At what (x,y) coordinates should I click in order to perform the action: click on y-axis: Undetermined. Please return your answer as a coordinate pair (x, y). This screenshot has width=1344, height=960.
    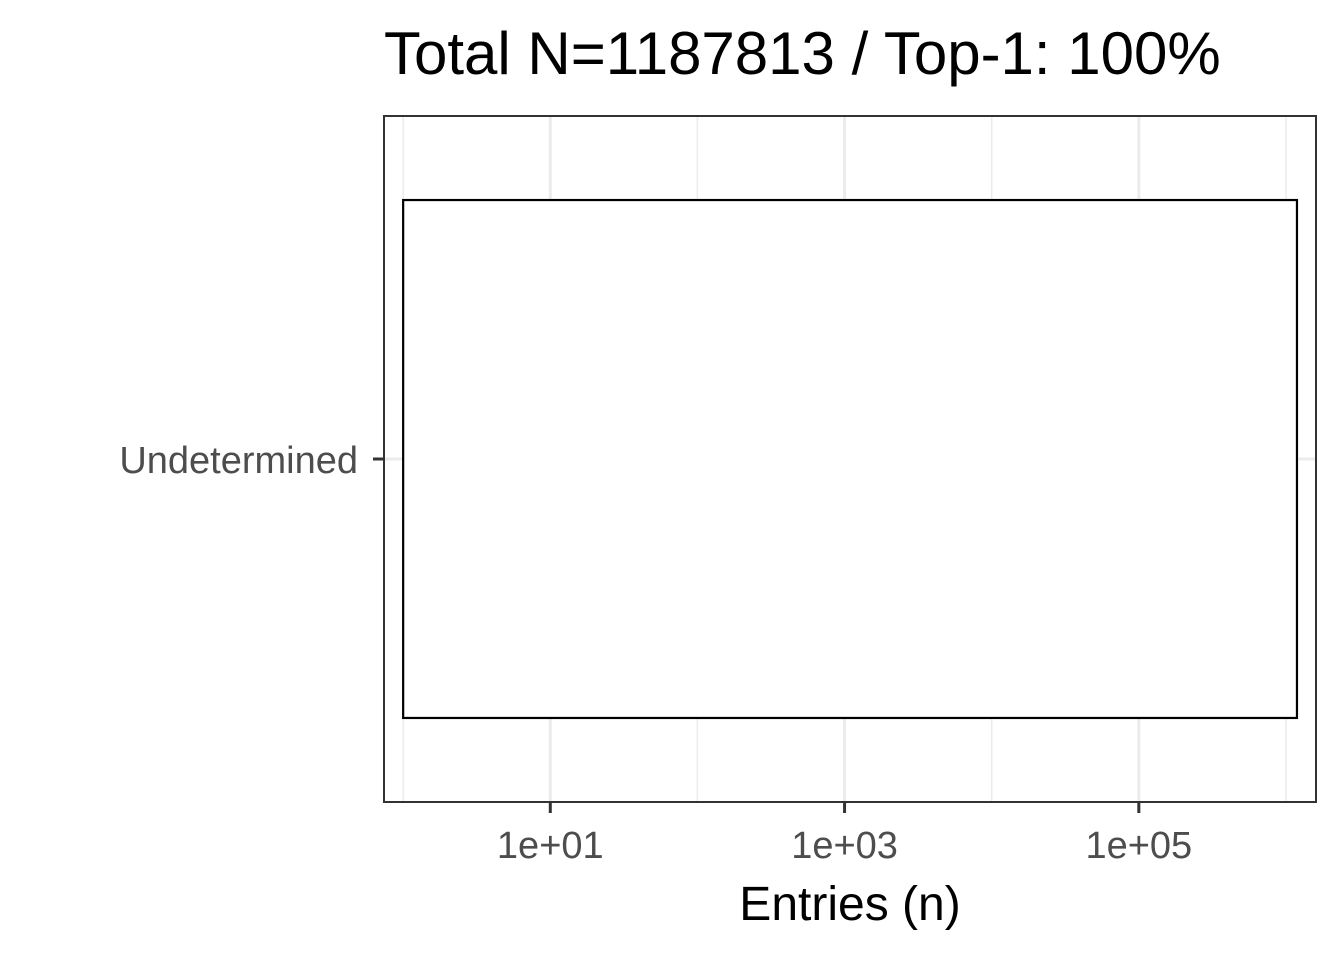
    Looking at the image, I should click on (251, 461).